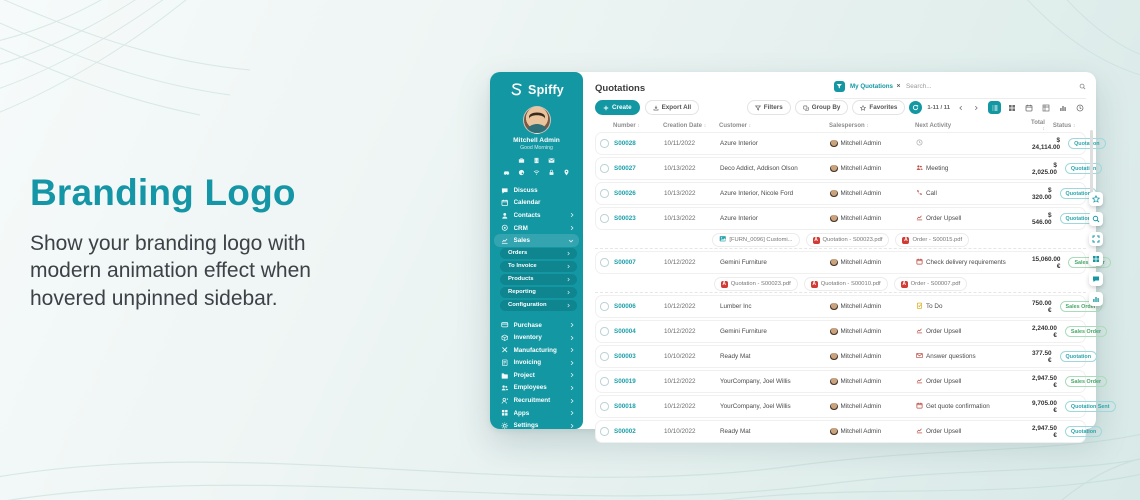  Describe the element at coordinates (551, 172) in the screenshot. I see `lock-icon` at that location.